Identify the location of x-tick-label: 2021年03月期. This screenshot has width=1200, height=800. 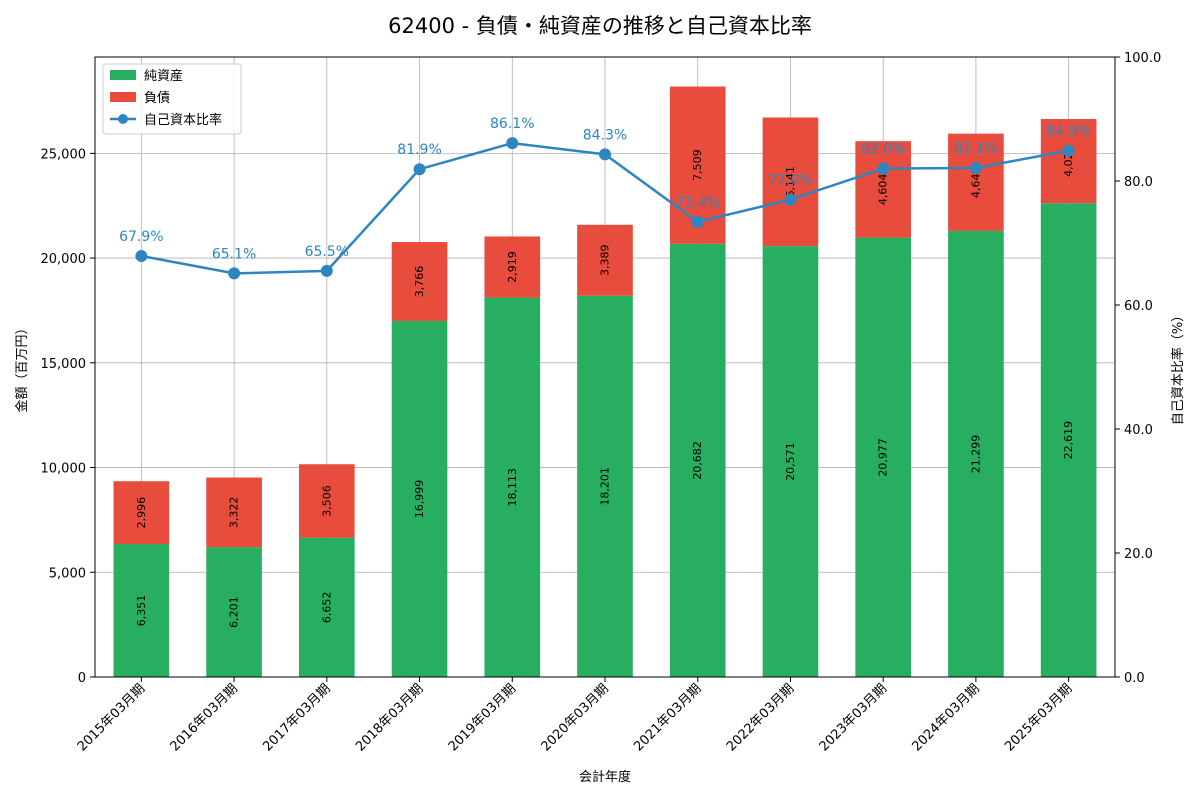
(667, 717).